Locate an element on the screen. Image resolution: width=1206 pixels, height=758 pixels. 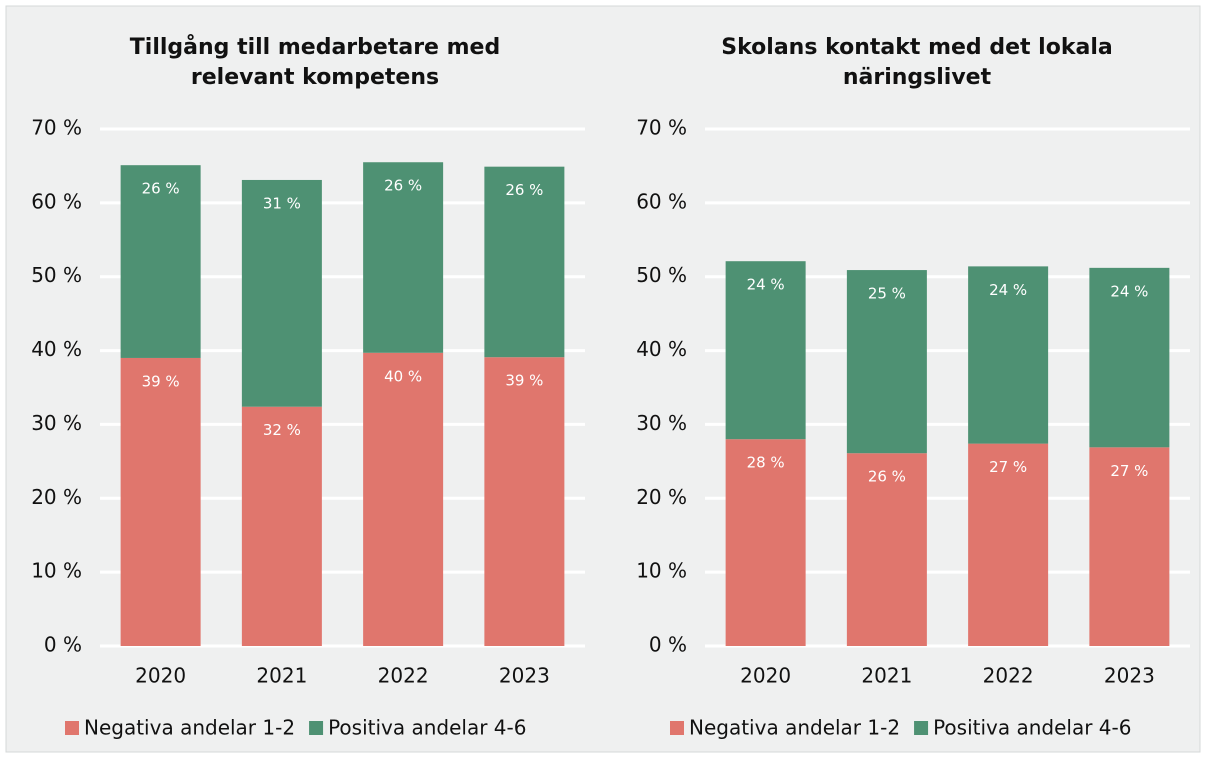
value-label: 25 % is located at coordinates (887, 294).